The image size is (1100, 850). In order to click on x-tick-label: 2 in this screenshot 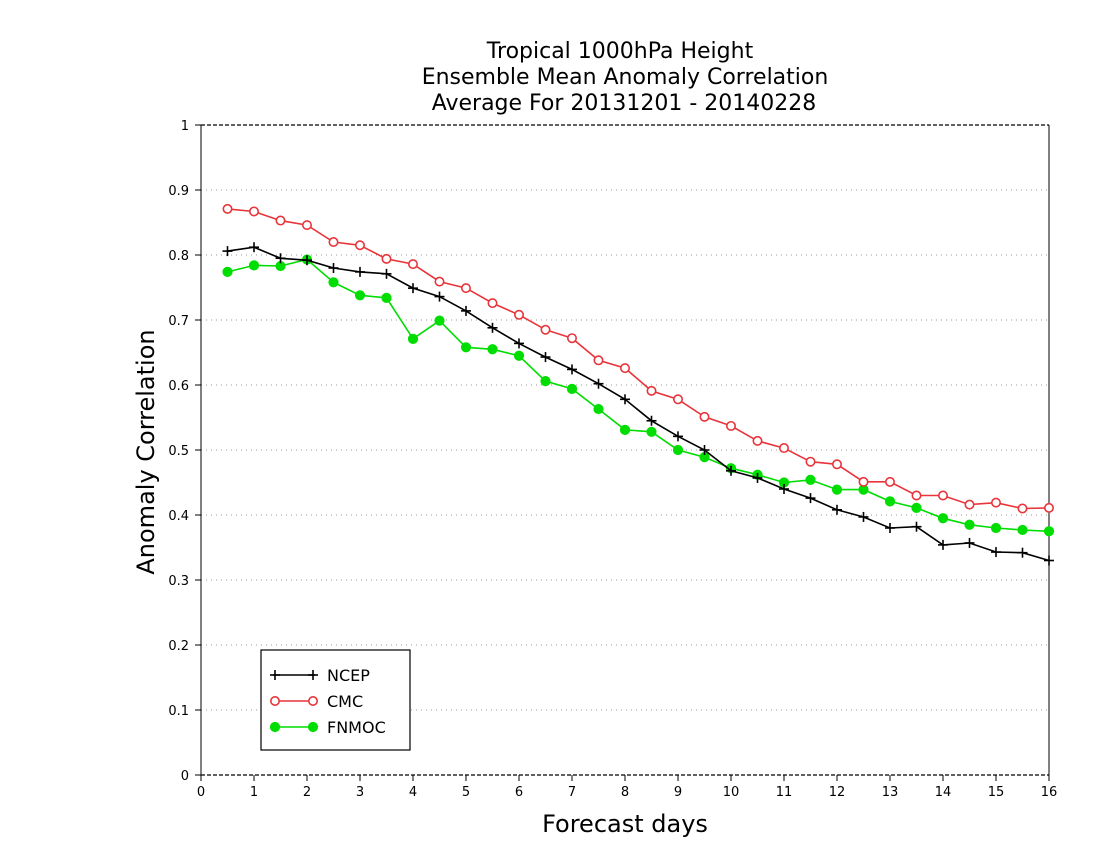, I will do `click(307, 792)`.